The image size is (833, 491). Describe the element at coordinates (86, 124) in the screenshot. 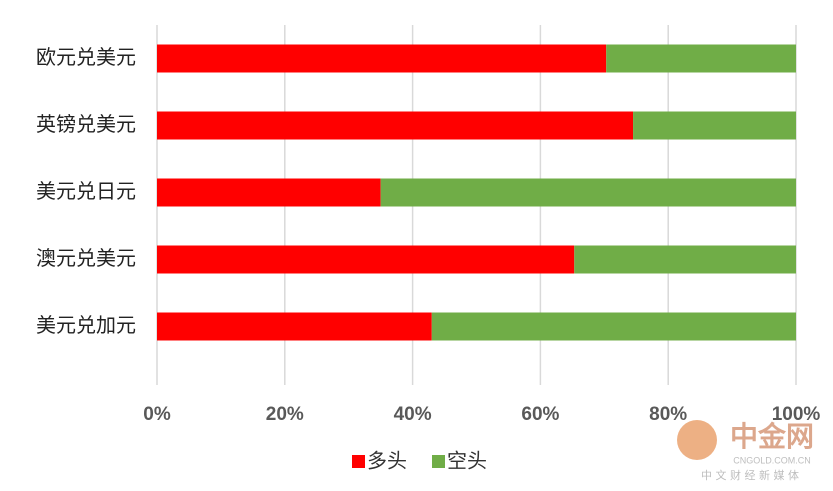

I see `y-tick-label: 英镑兑美元` at that location.